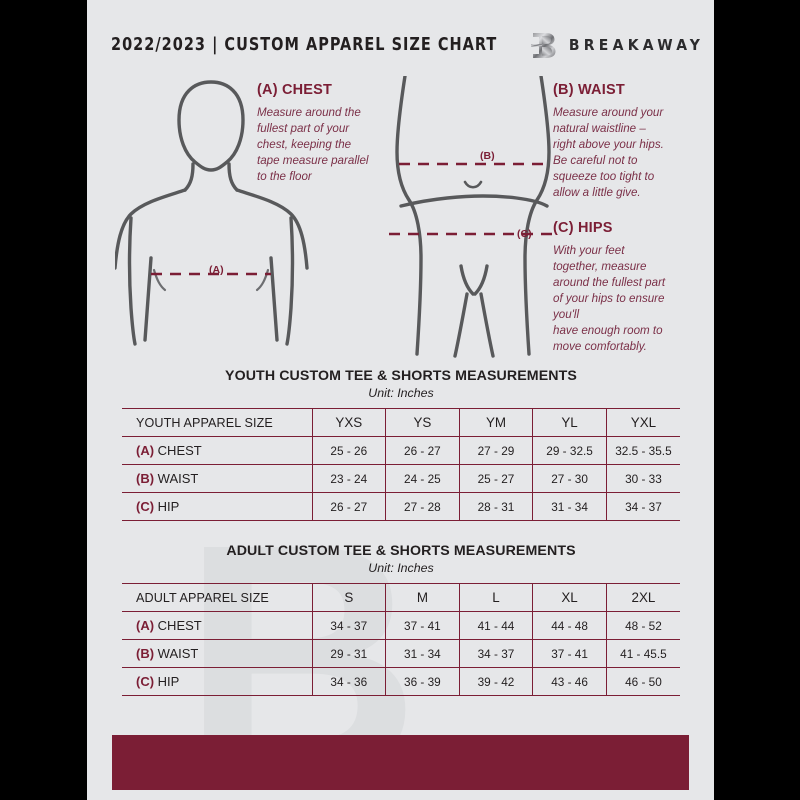  I want to click on page-title: 2022/2023 | CUSTOM APPAREL SIZE CHART, so click(304, 45).